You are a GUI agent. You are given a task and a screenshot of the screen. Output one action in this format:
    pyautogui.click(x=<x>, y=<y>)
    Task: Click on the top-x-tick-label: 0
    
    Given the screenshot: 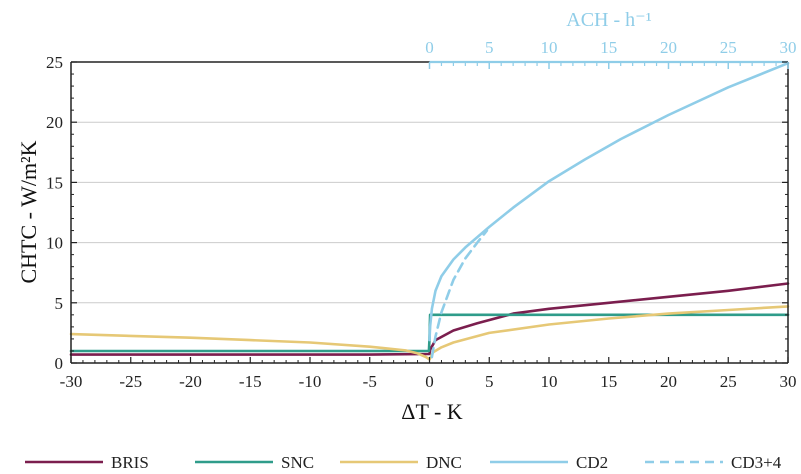 What is the action you would take?
    pyautogui.click(x=429, y=47)
    